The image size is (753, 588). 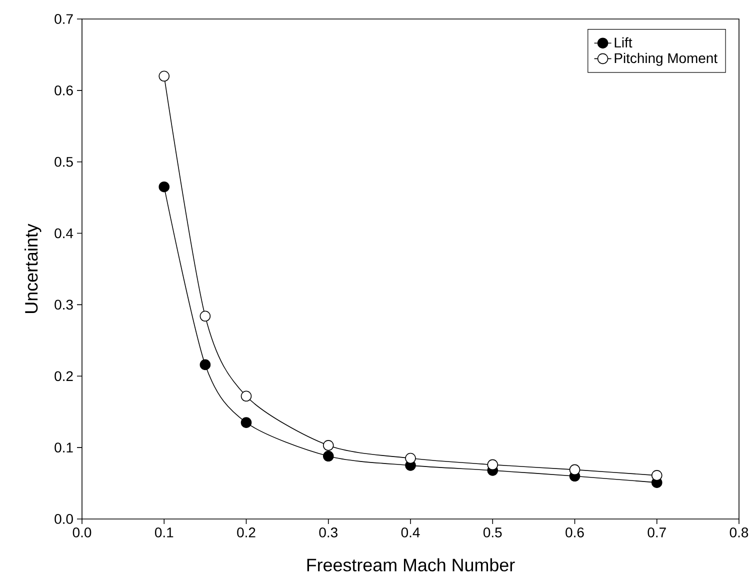 What do you see at coordinates (739, 533) in the screenshot?
I see `x-tick-label: 0.8` at bounding box center [739, 533].